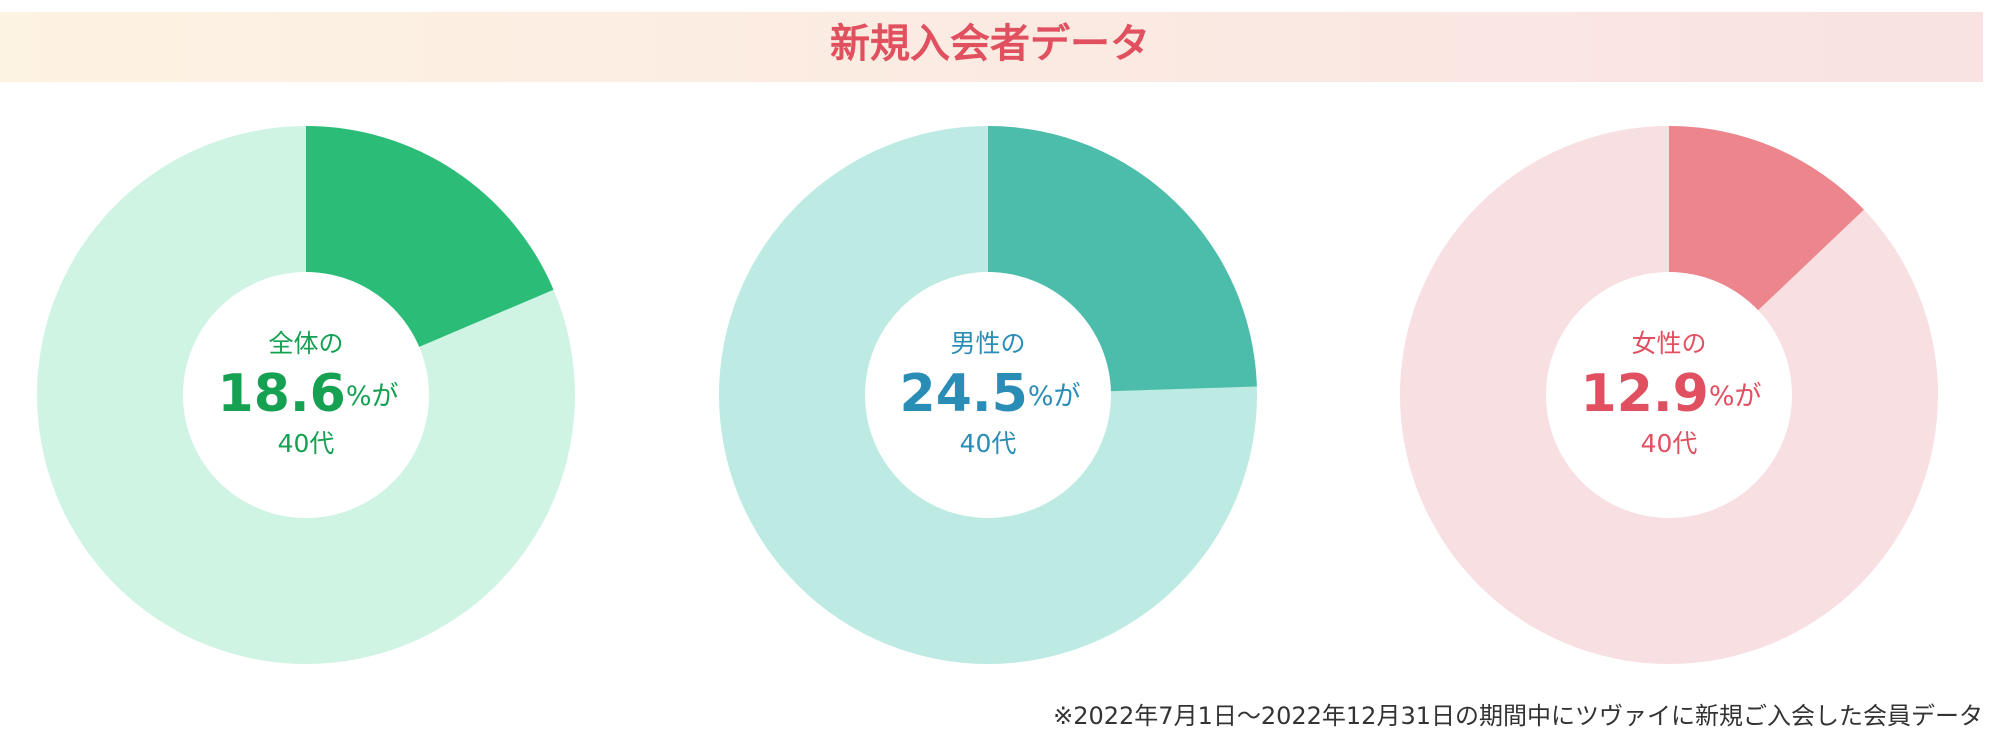 The image size is (1999, 742). I want to click on donut-label: 女性の, so click(1668, 343).